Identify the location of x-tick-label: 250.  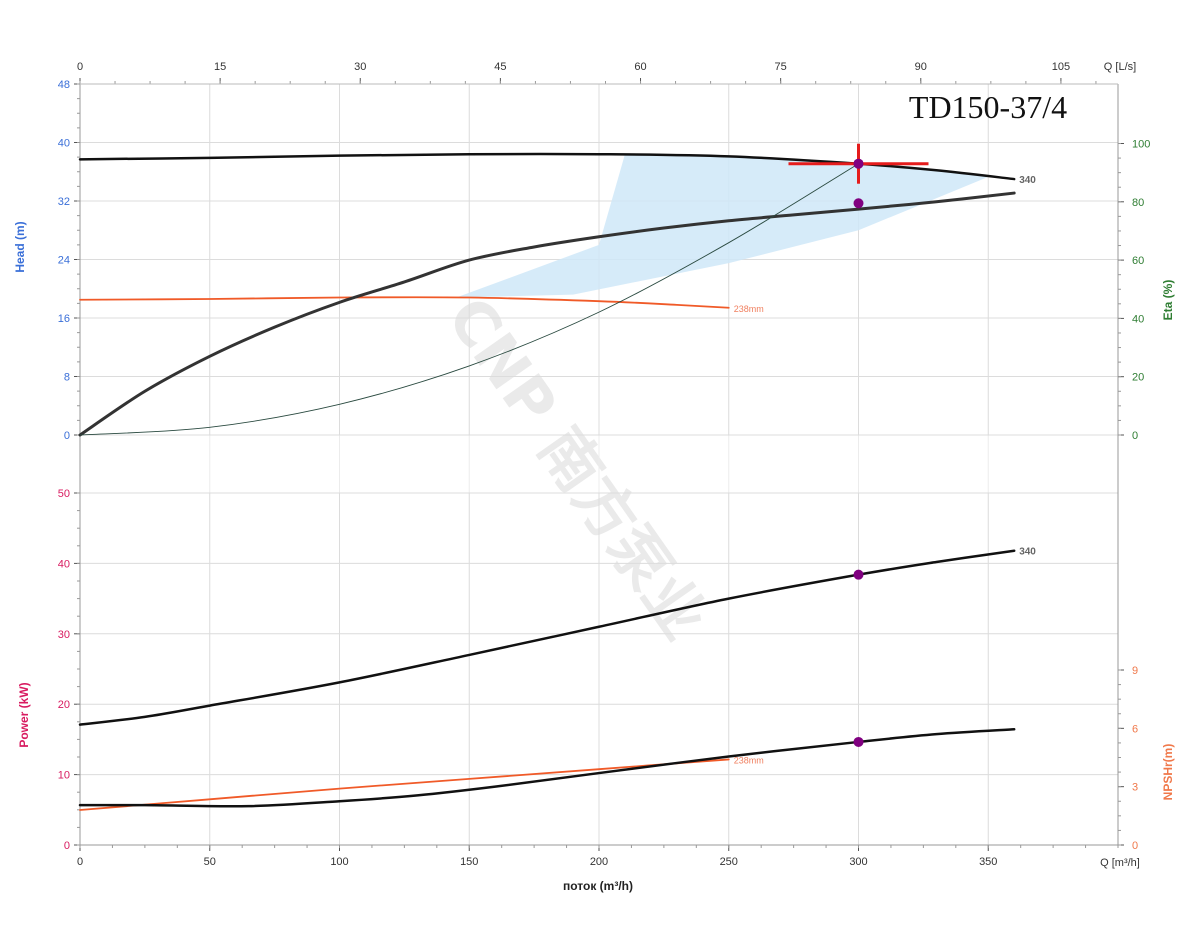
(729, 862).